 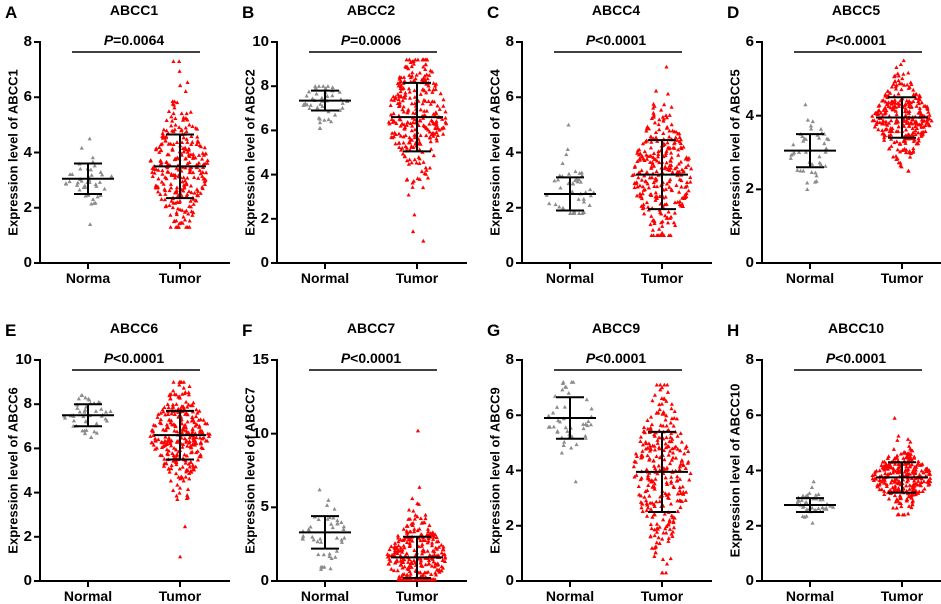 What do you see at coordinates (417, 596) in the screenshot?
I see `x-tick-label-tumor: Tumor` at bounding box center [417, 596].